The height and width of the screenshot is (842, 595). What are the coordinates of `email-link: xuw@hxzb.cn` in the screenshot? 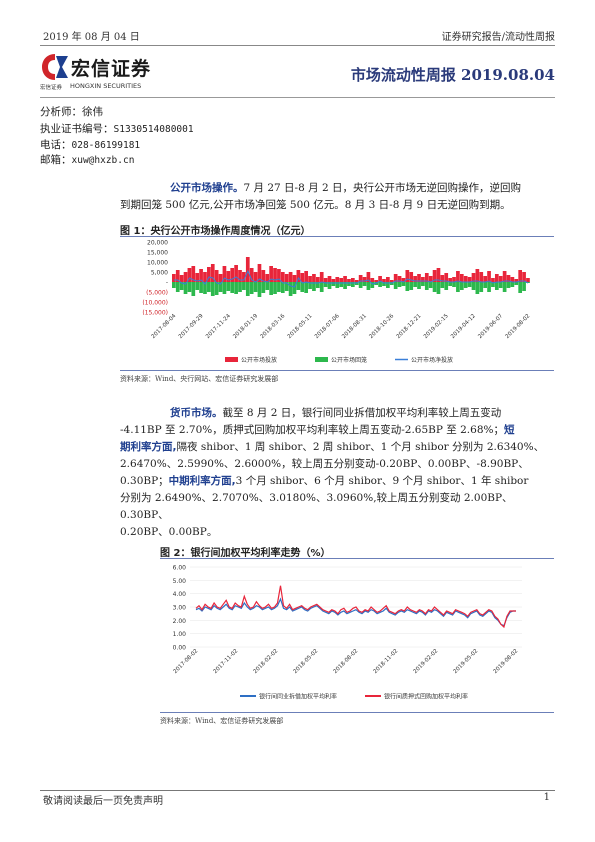 It's located at (103, 160).